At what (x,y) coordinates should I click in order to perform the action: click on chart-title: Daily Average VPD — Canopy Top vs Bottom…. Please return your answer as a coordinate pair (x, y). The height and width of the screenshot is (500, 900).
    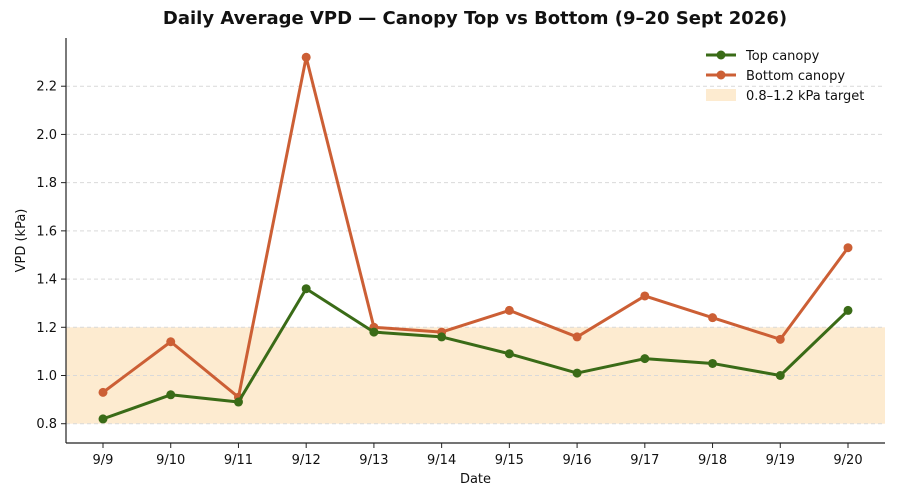
    Looking at the image, I should click on (475, 18).